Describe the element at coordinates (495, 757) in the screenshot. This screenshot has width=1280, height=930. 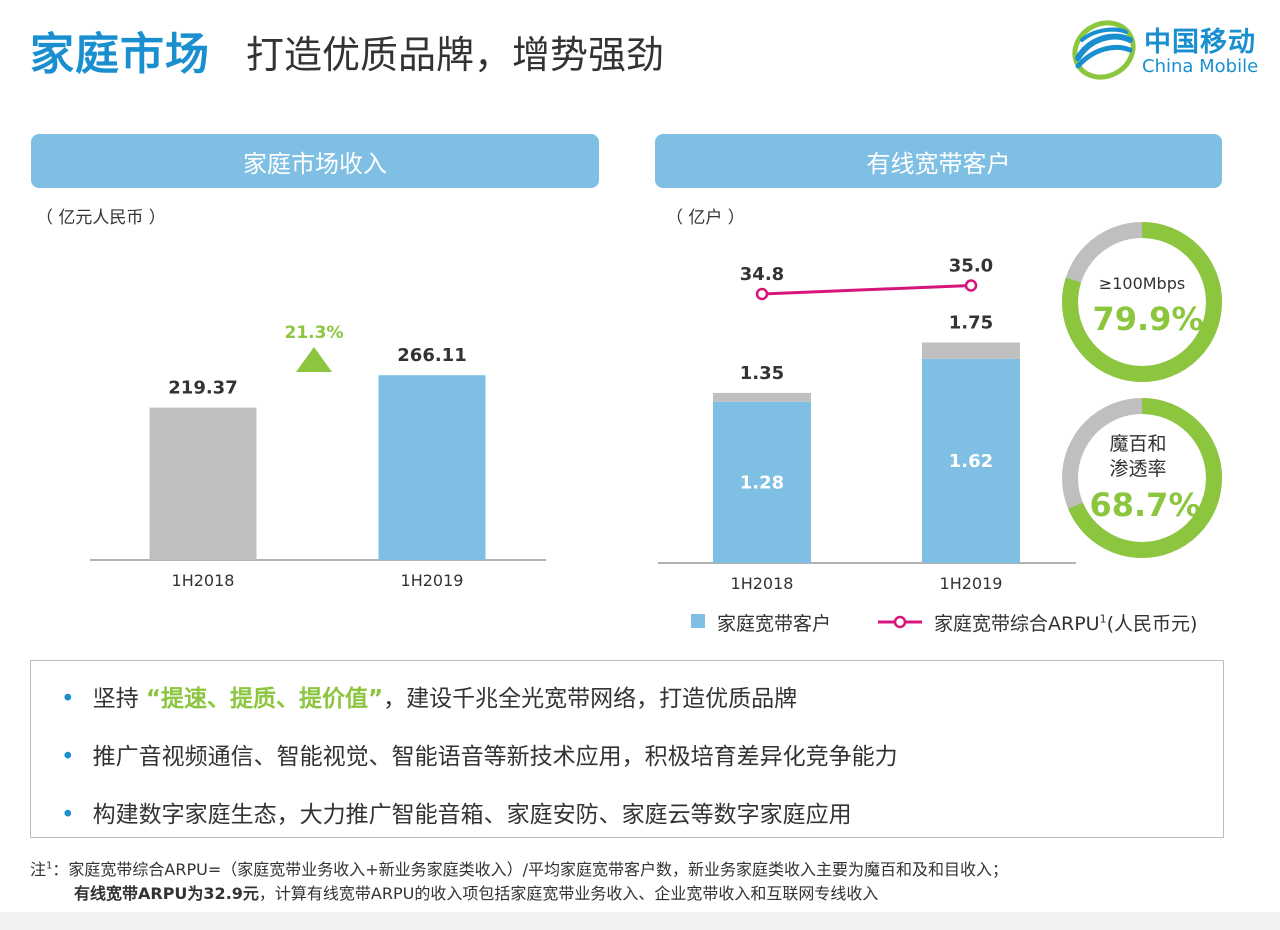
I see `bullet-text: 推广音视频通信、智能视觉、智能语音等新技术应用，积极培育差异化竞争能力` at that location.